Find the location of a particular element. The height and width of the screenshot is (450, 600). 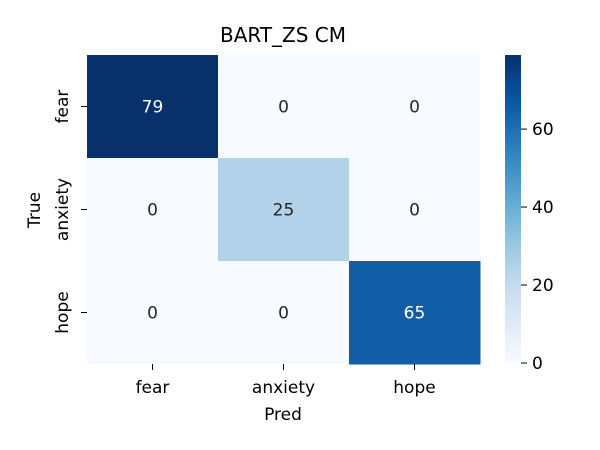

cell-value-label: 65 is located at coordinates (415, 314).